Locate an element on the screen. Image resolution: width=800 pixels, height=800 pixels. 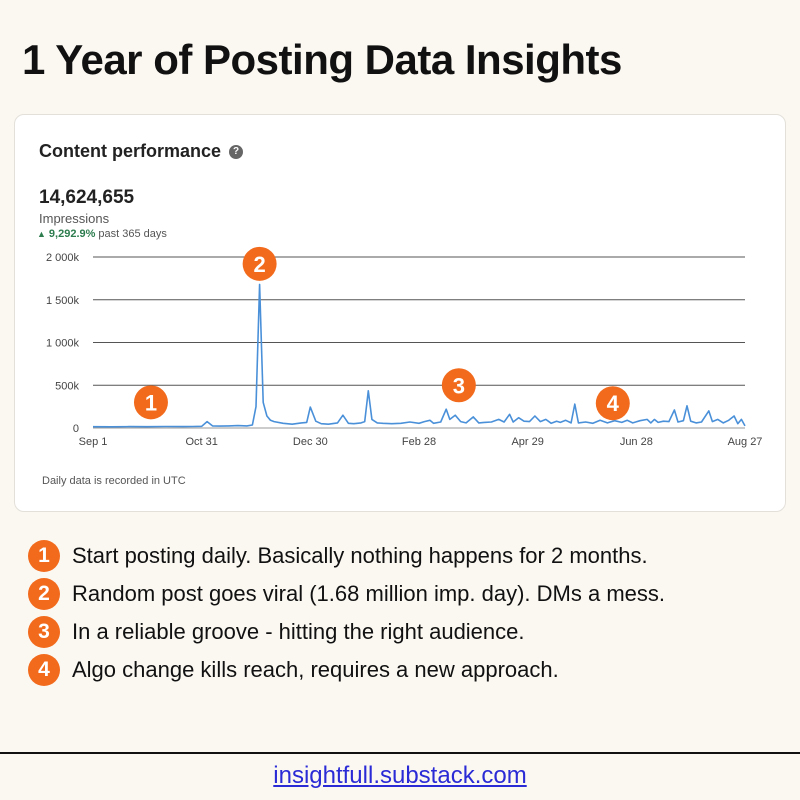
y-tick-label: 1 000k is located at coordinates (63, 344).